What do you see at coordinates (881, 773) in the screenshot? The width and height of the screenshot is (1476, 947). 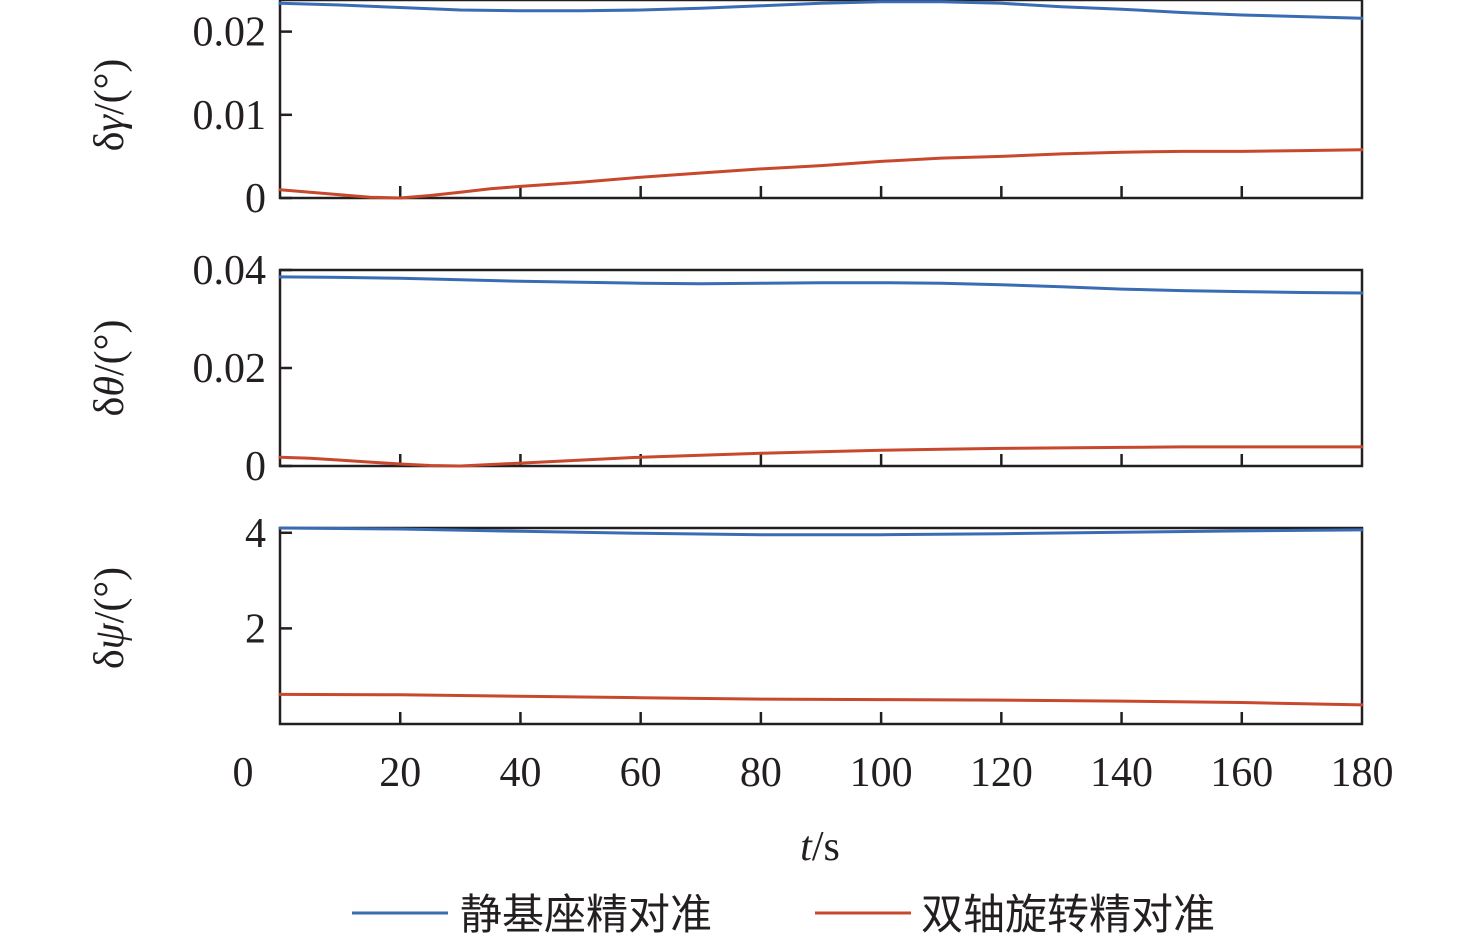 I see `x-tick-label: 100` at bounding box center [881, 773].